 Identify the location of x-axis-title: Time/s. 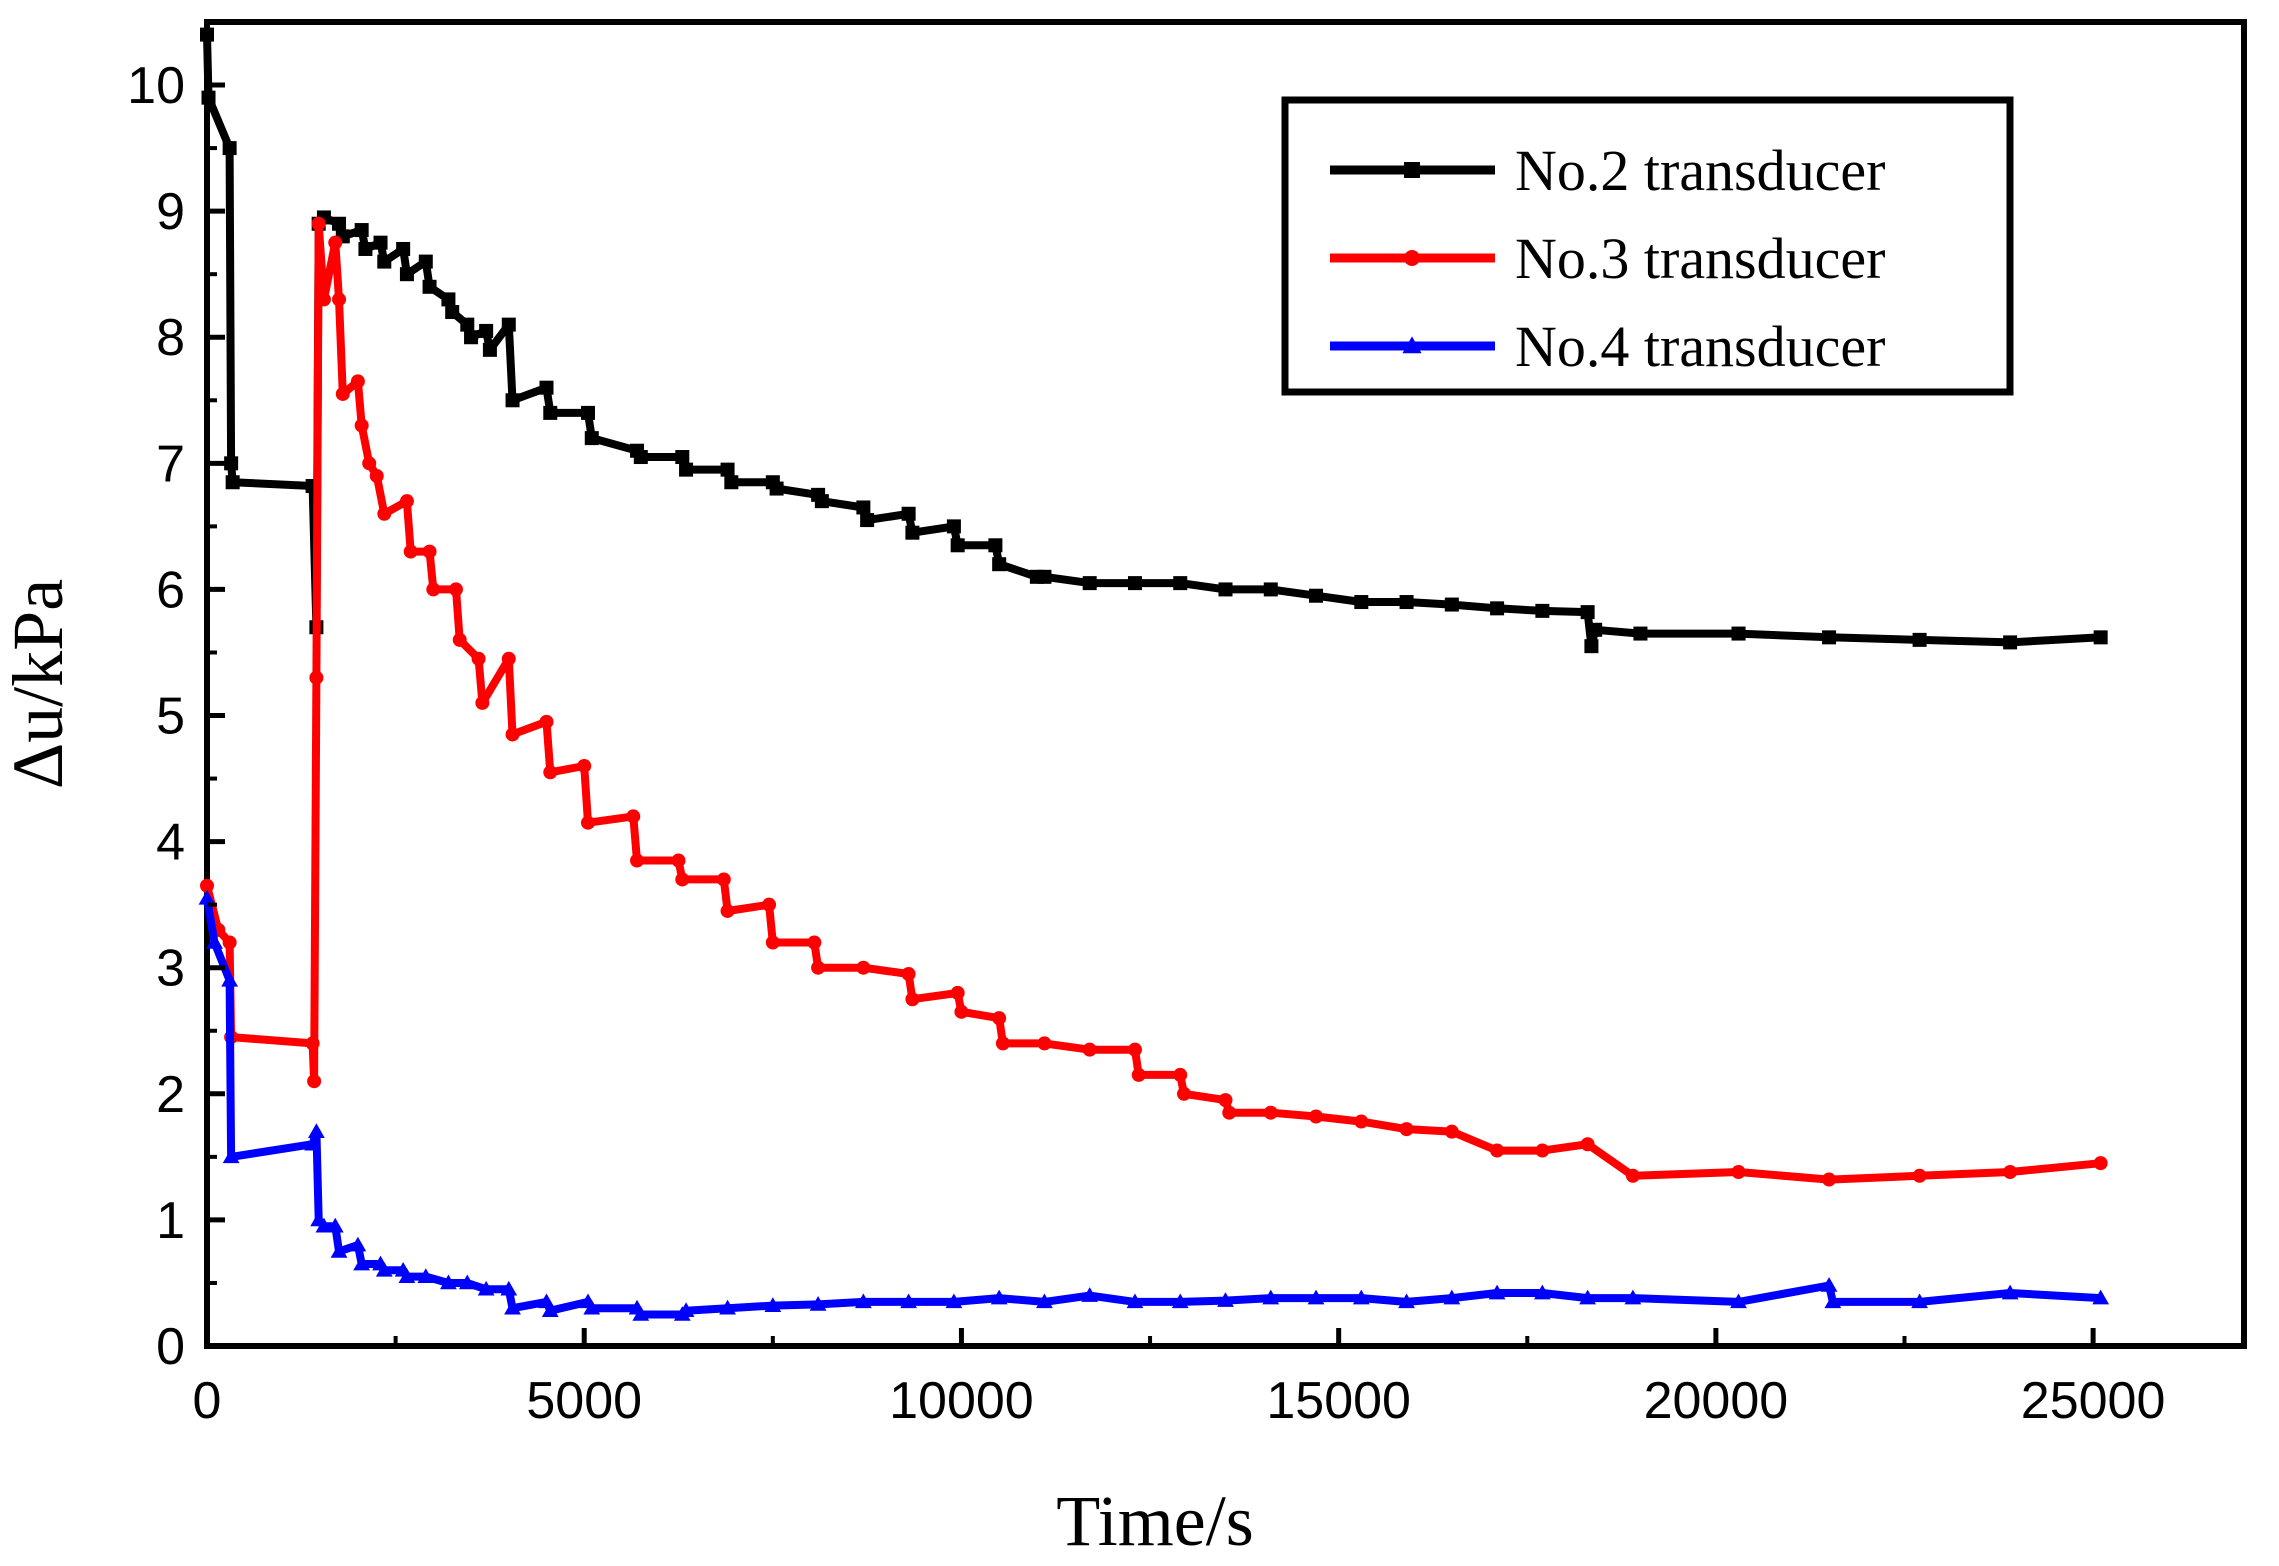
(1154, 1521).